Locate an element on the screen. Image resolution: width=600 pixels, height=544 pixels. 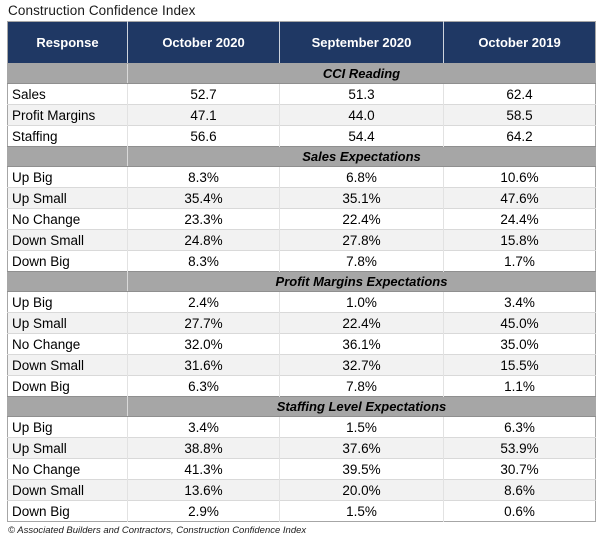
value-cell: 1.1% is located at coordinates (519, 386).